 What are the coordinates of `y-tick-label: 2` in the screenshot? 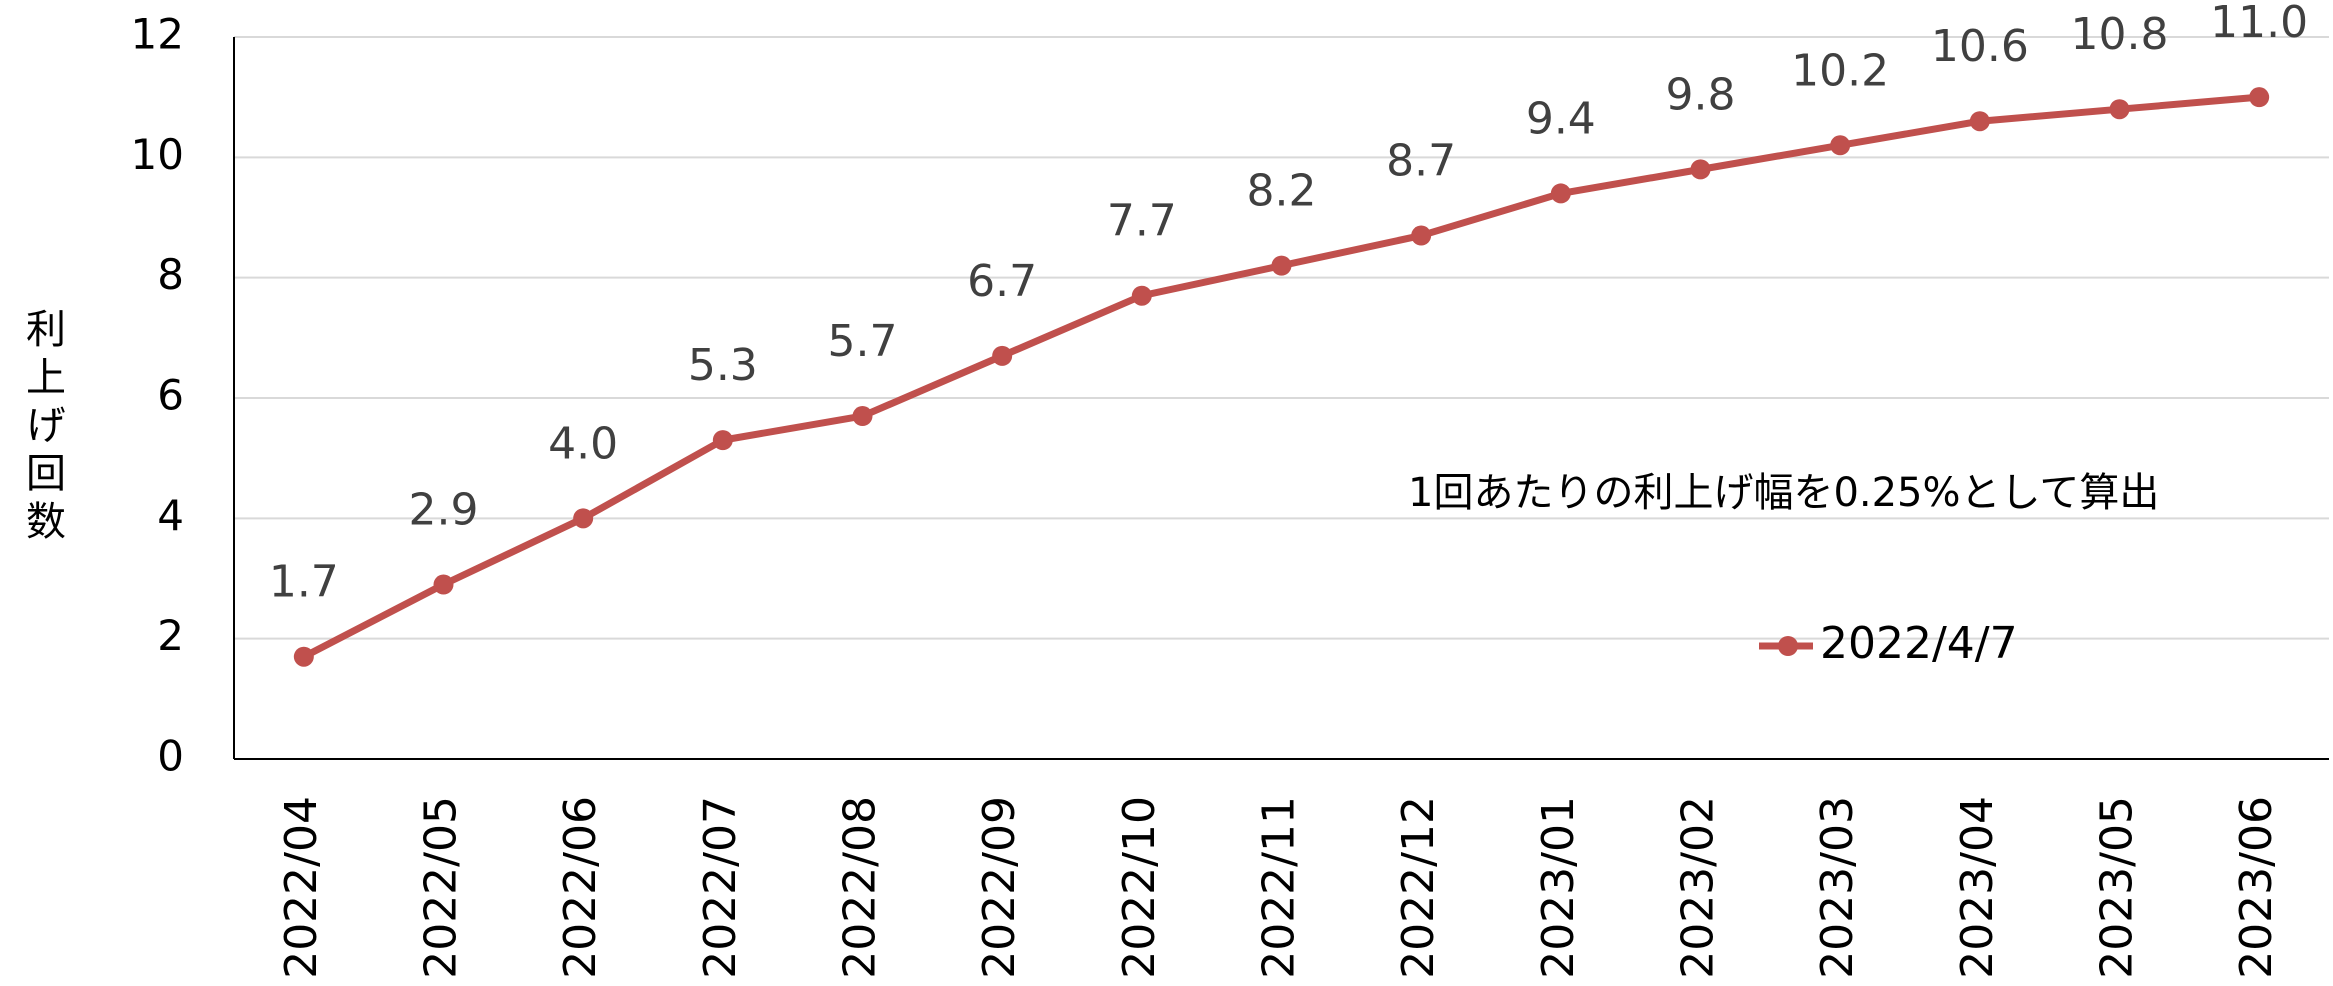 It's located at (170, 635).